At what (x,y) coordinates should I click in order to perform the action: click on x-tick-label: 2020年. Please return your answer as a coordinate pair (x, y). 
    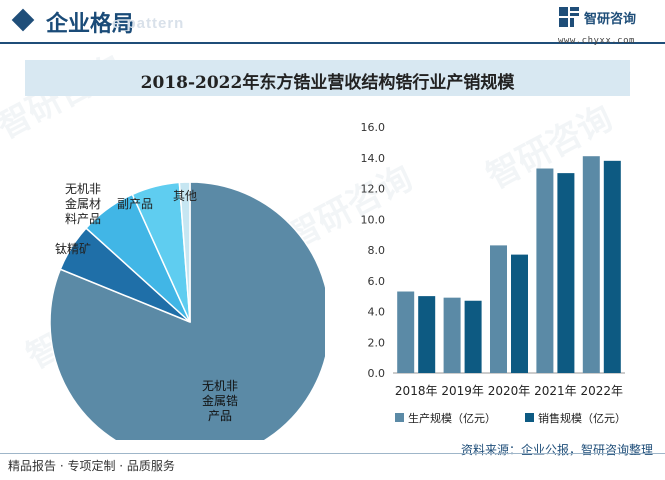
    Looking at the image, I should click on (509, 391).